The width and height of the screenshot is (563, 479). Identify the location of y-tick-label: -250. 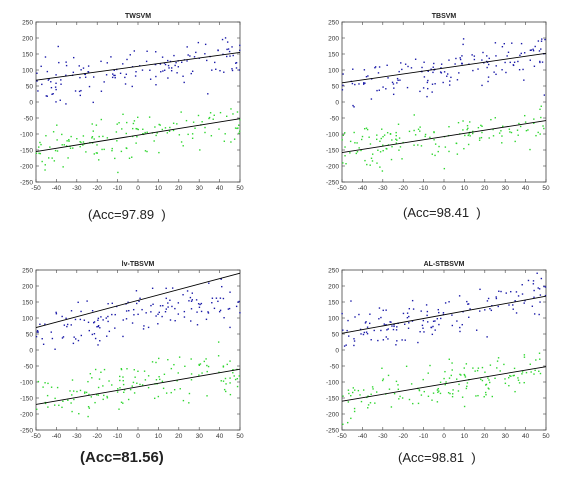
(26, 182).